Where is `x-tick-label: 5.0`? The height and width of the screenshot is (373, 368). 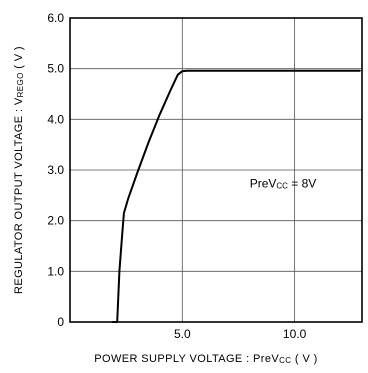
x-tick-label: 5.0 is located at coordinates (182, 334).